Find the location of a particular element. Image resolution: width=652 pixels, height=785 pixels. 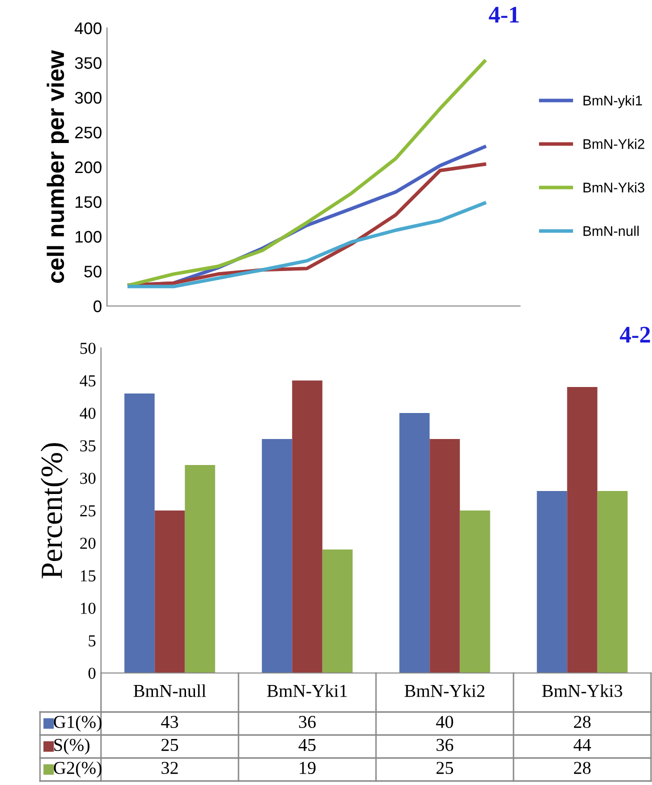

y-axis-title: Percent(%) is located at coordinates (54, 510).